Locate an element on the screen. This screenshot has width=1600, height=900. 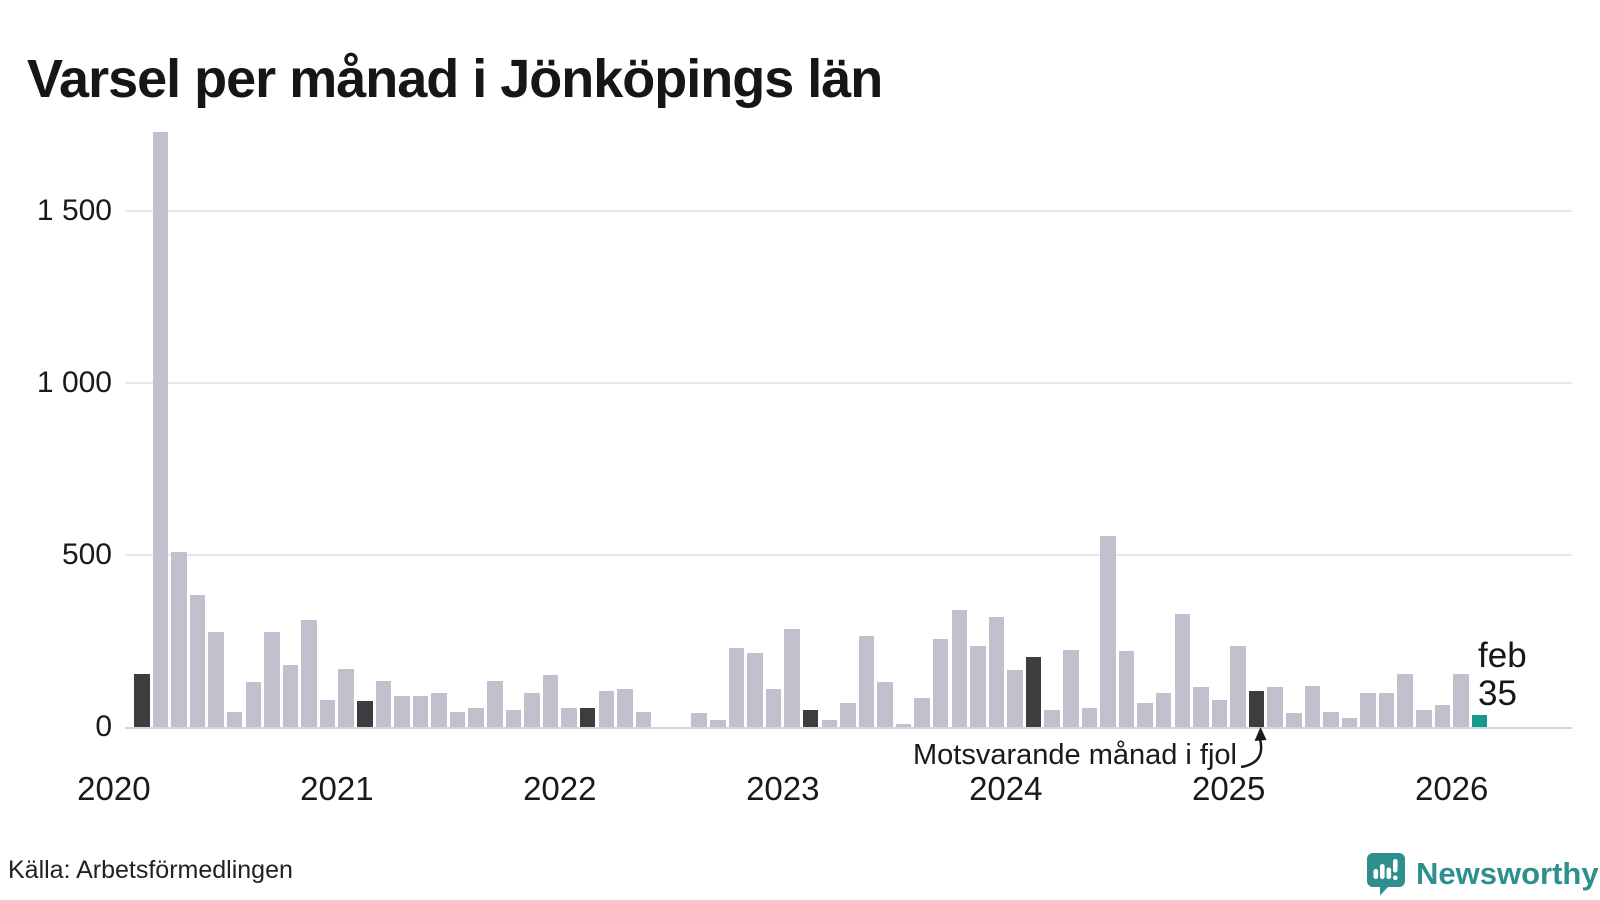
x-year-label-2023: 2023 is located at coordinates (783, 788).